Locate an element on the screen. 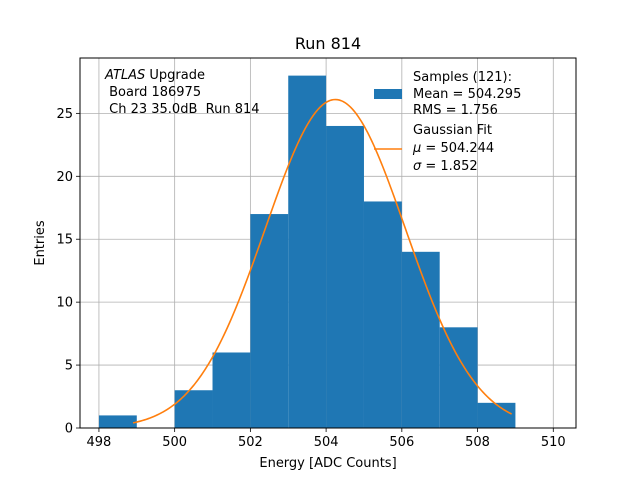 This screenshot has height=480, width=640. x-tick-label: 508 is located at coordinates (477, 442).